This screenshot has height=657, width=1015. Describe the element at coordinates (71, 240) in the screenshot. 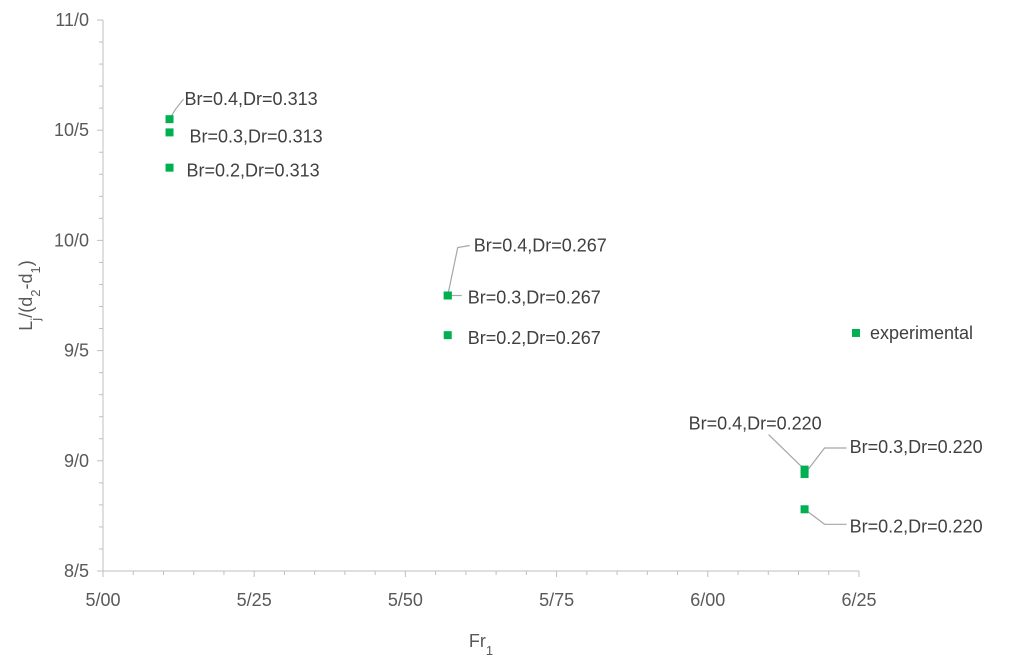

I see `y-tick-label: 10/0` at that location.